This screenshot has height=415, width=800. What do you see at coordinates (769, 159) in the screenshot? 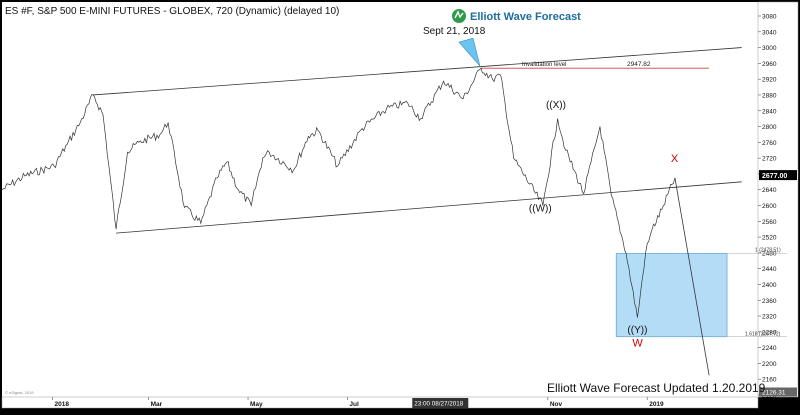
I see `y-tick-label: 2720` at bounding box center [769, 159].